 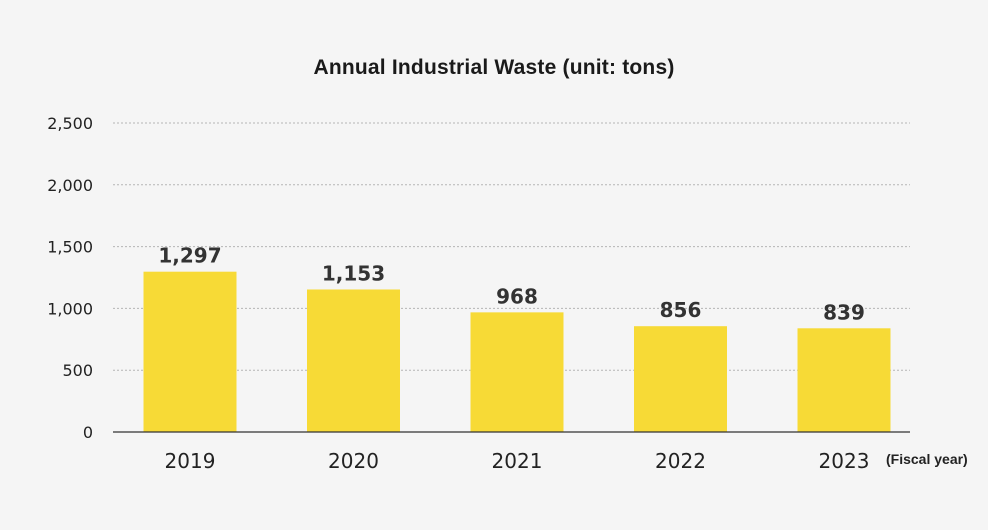 I want to click on y-tick-label: 1,500, so click(x=70, y=247).